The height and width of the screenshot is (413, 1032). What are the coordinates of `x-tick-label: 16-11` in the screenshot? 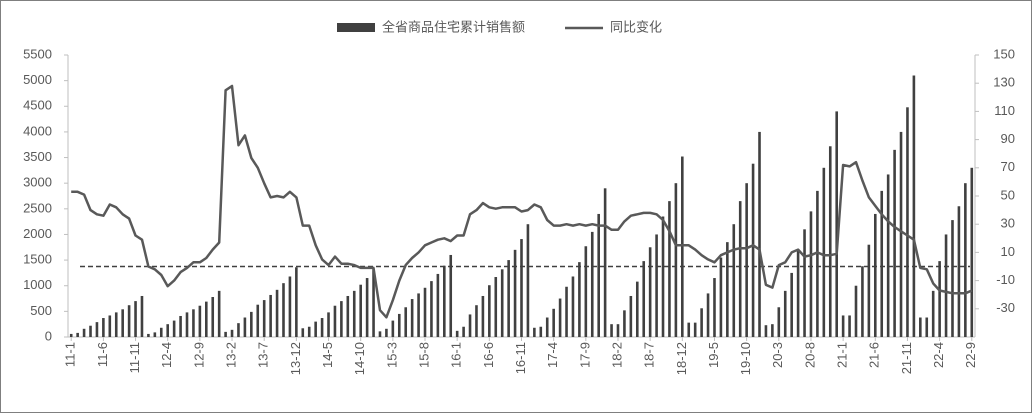 It's located at (520, 358).